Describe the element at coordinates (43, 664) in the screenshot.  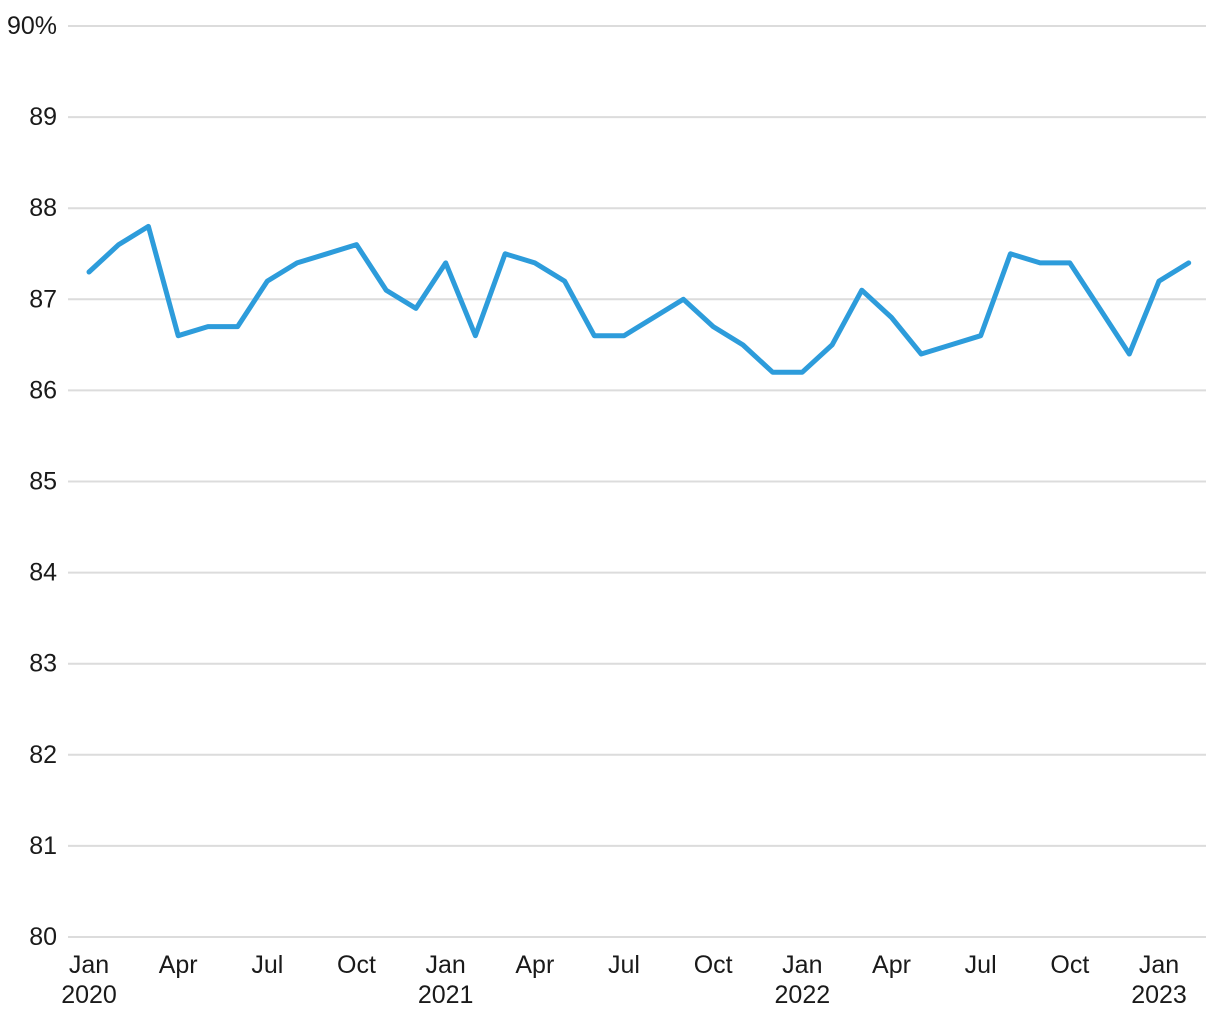
I see `y-axis-label: 83` at that location.